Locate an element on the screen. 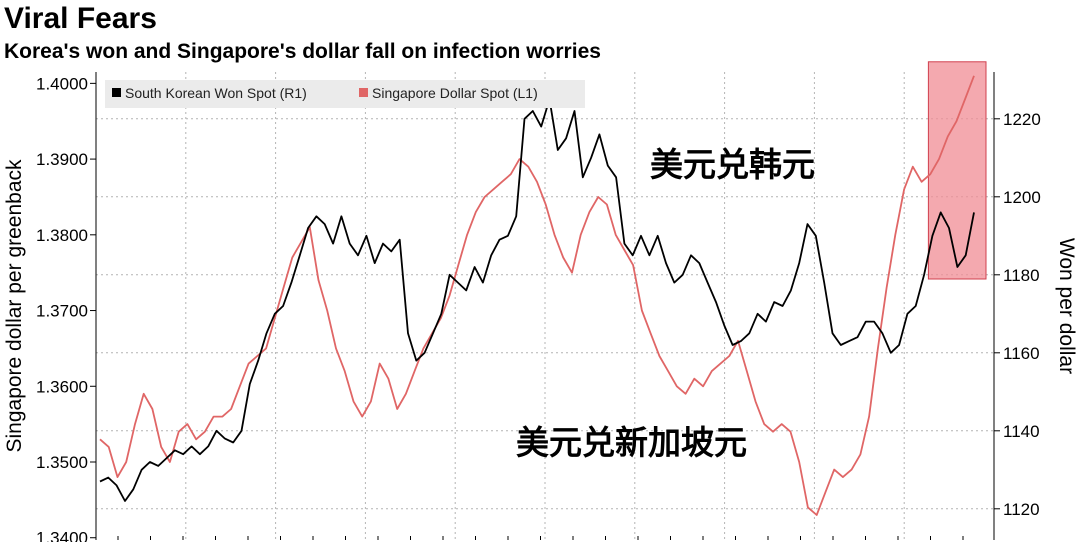  annotation-usd-krw: 美元兑韩元 is located at coordinates (732, 164).